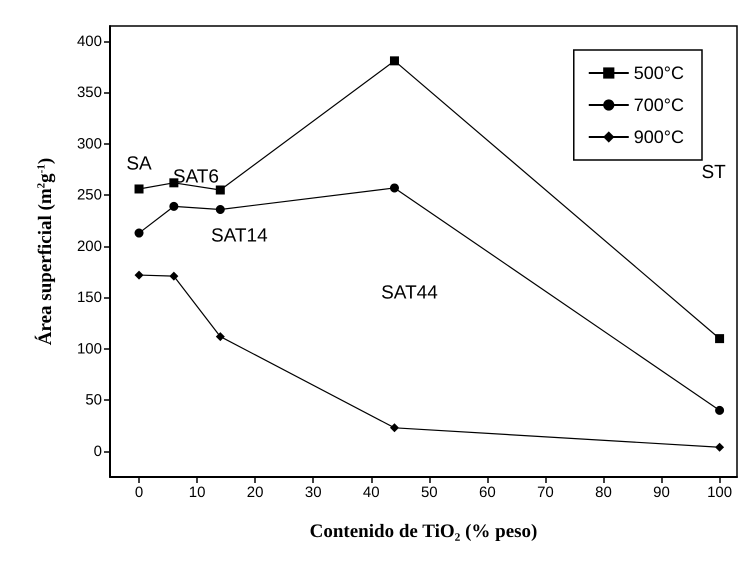 The width and height of the screenshot is (750, 563). I want to click on annotation: SAT6, so click(195, 177).